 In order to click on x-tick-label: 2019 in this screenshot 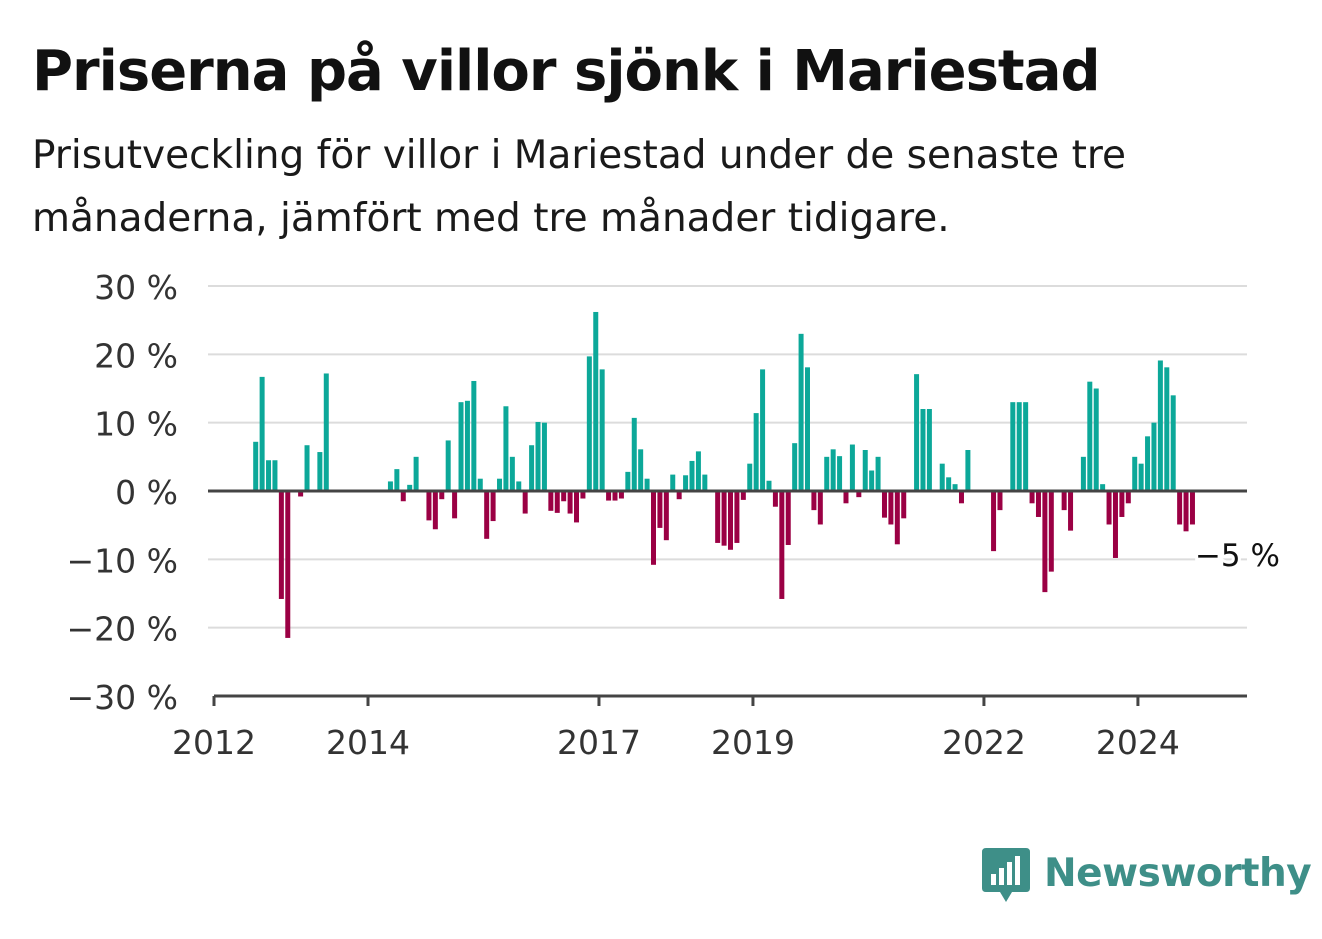, I will do `click(753, 742)`.